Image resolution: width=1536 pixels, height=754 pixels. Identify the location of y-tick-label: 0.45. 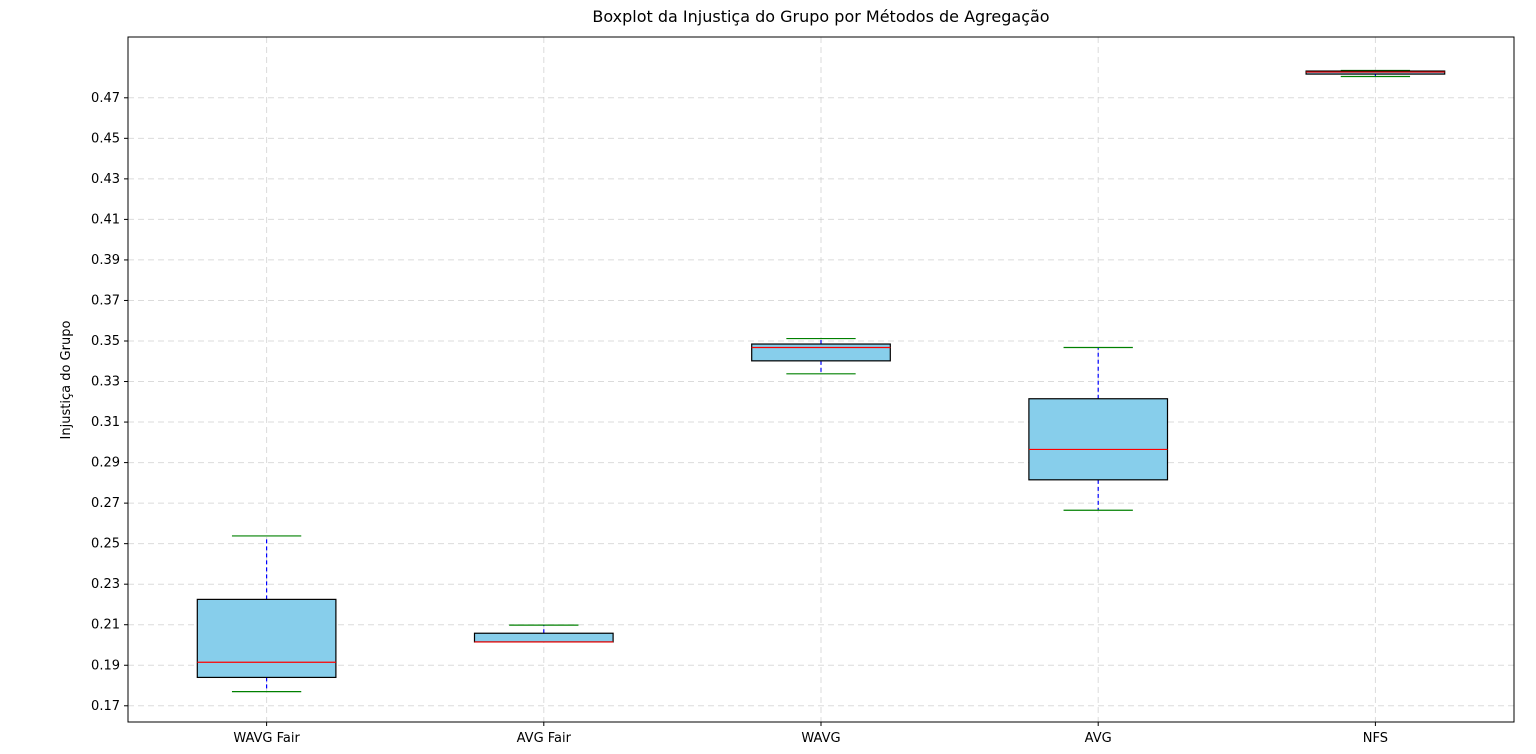
(105, 138).